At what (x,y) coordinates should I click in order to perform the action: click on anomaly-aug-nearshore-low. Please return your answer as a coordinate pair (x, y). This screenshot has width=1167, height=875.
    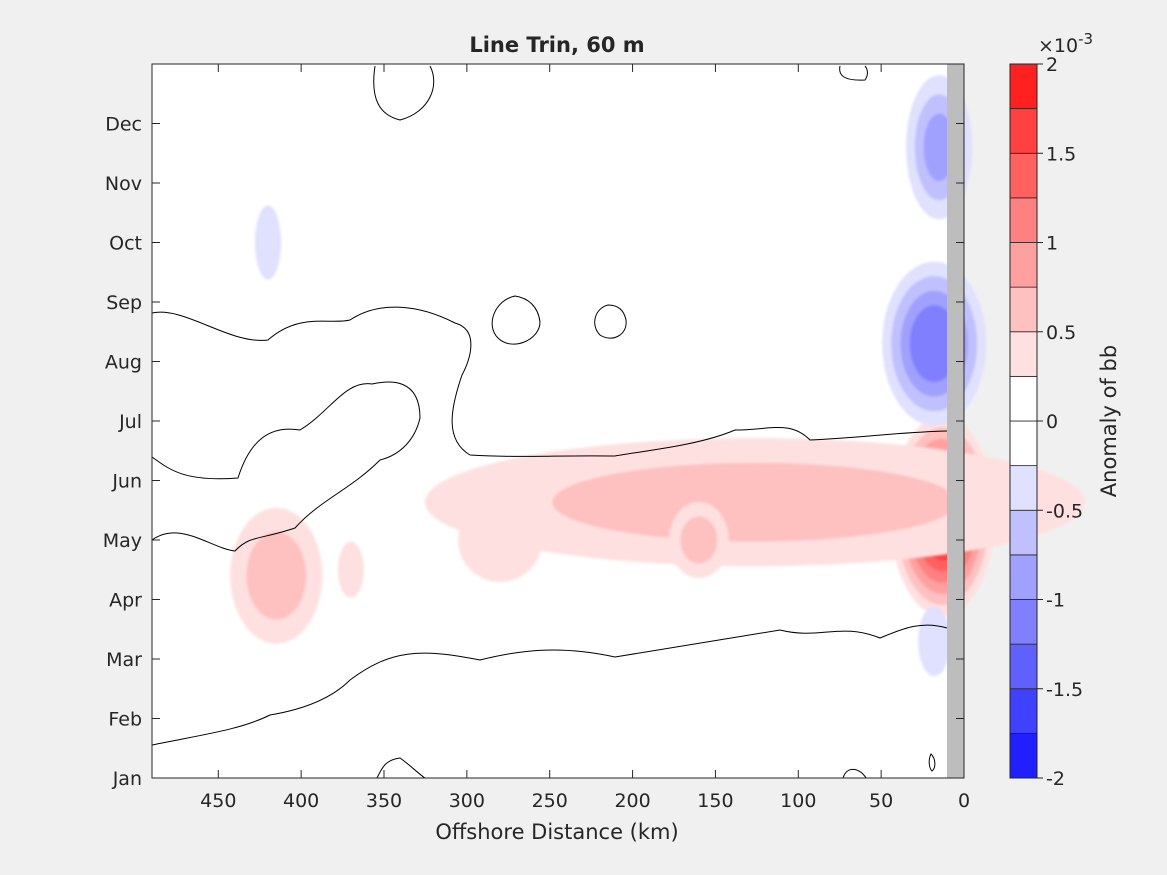
    Looking at the image, I should click on (934, 344).